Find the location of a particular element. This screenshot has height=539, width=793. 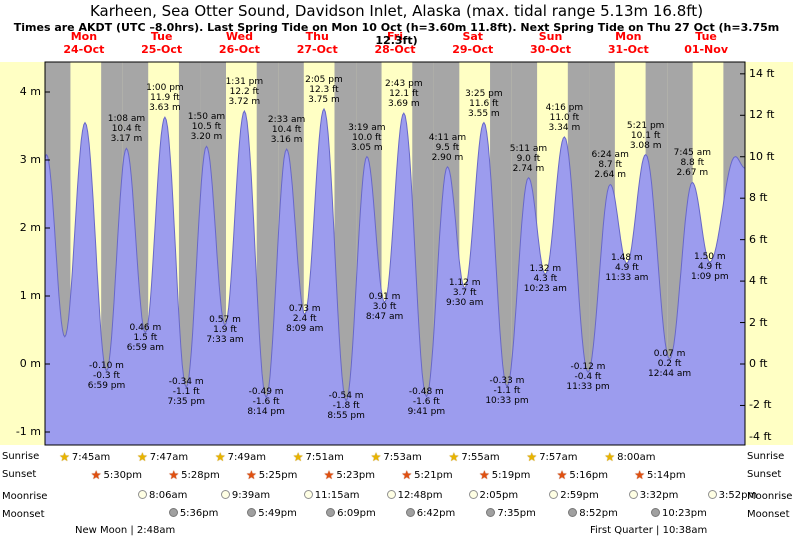

sunrise-time: 7:55am is located at coordinates (480, 457).